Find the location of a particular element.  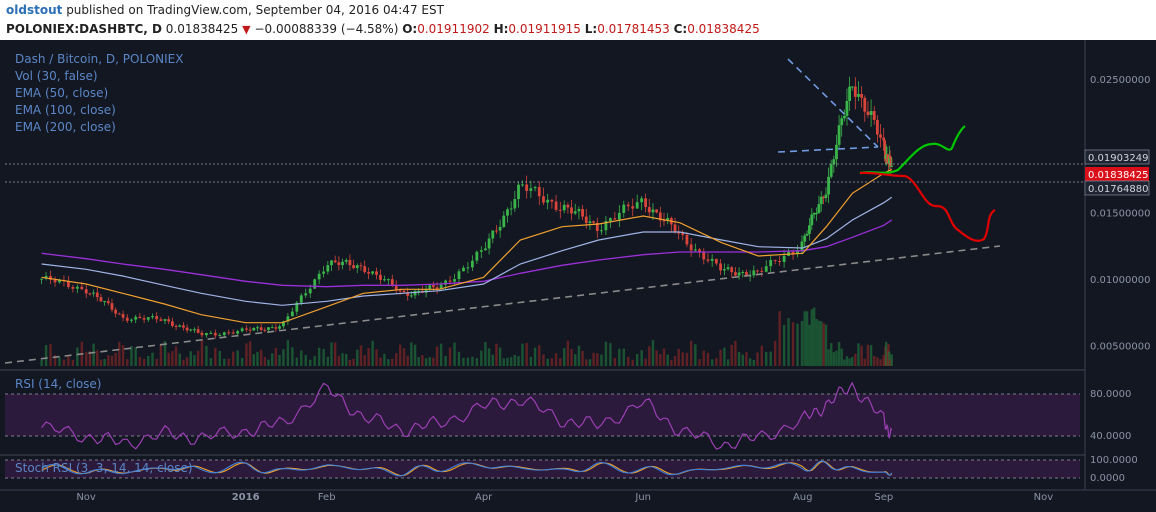

wedge-lower-line is located at coordinates (828, 149).